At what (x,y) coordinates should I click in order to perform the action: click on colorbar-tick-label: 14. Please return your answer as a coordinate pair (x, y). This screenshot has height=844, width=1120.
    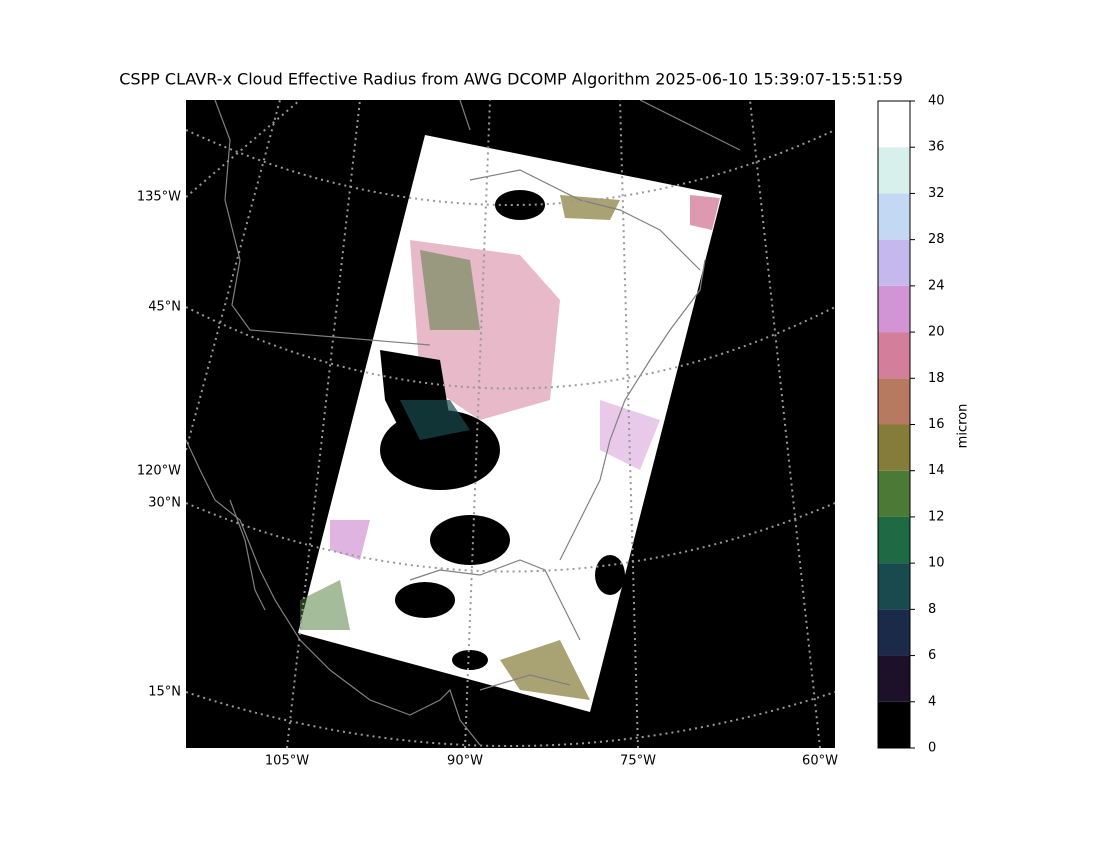
    Looking at the image, I should click on (936, 470).